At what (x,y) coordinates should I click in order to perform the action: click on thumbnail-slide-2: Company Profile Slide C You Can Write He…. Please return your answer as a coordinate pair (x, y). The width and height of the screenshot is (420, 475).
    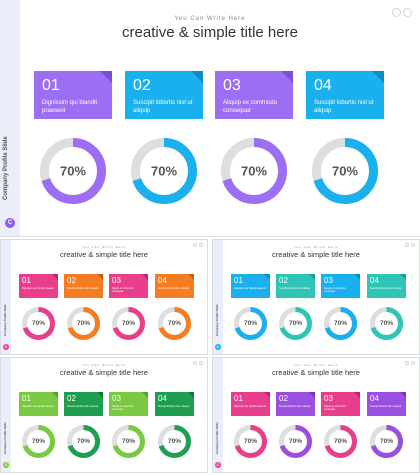
    Looking at the image, I should click on (316, 297).